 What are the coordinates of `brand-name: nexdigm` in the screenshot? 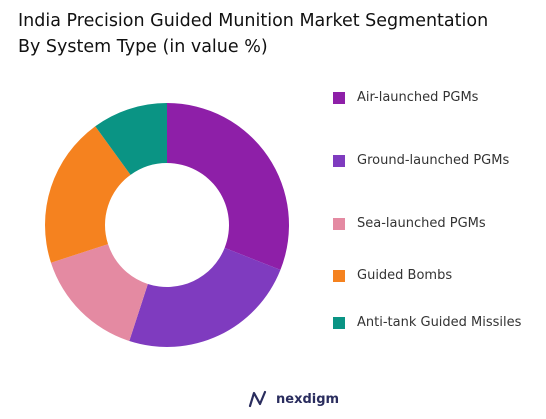 It's located at (308, 399).